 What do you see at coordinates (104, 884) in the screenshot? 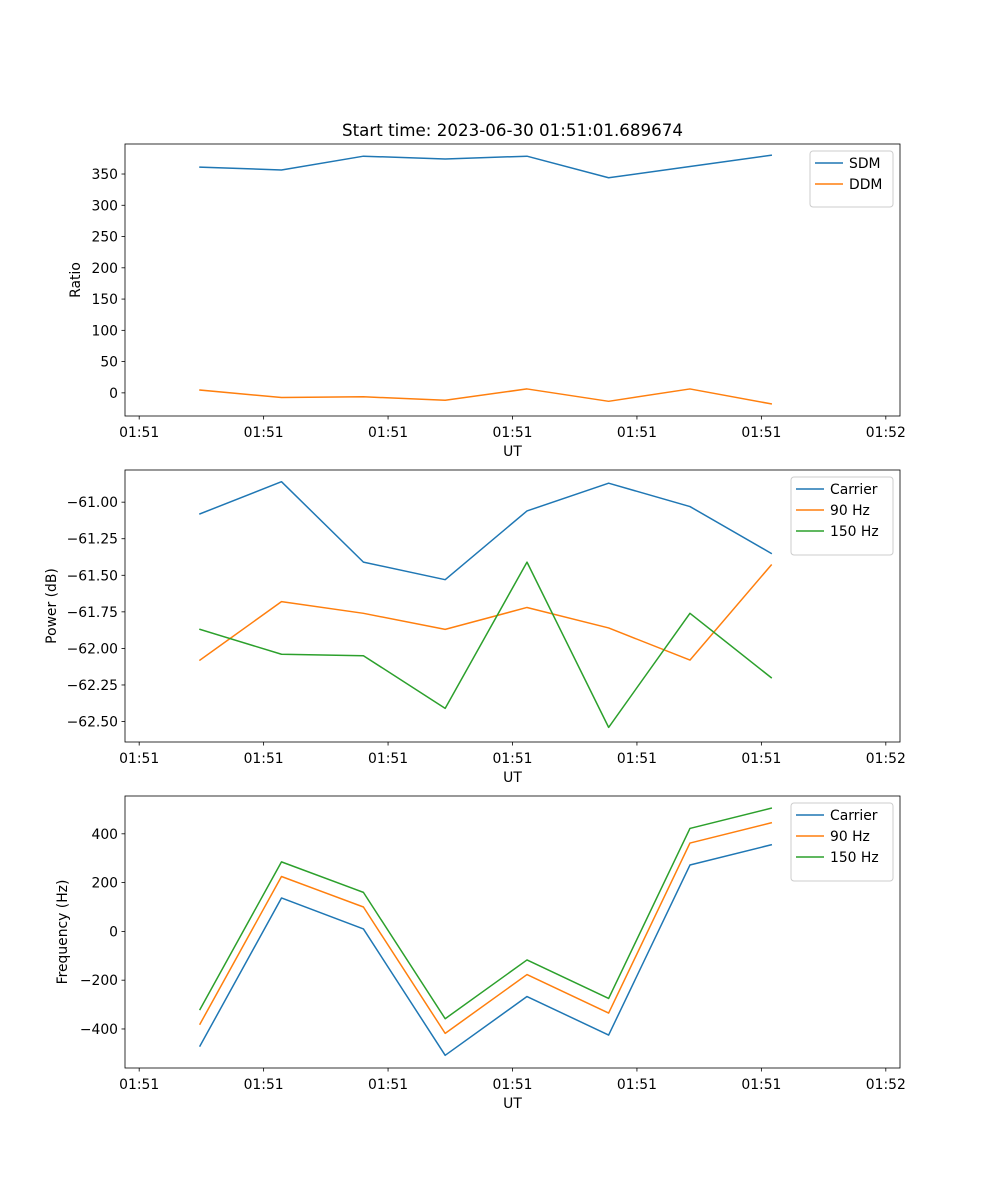
I see `frequency-y-tick-label: 200` at bounding box center [104, 884].